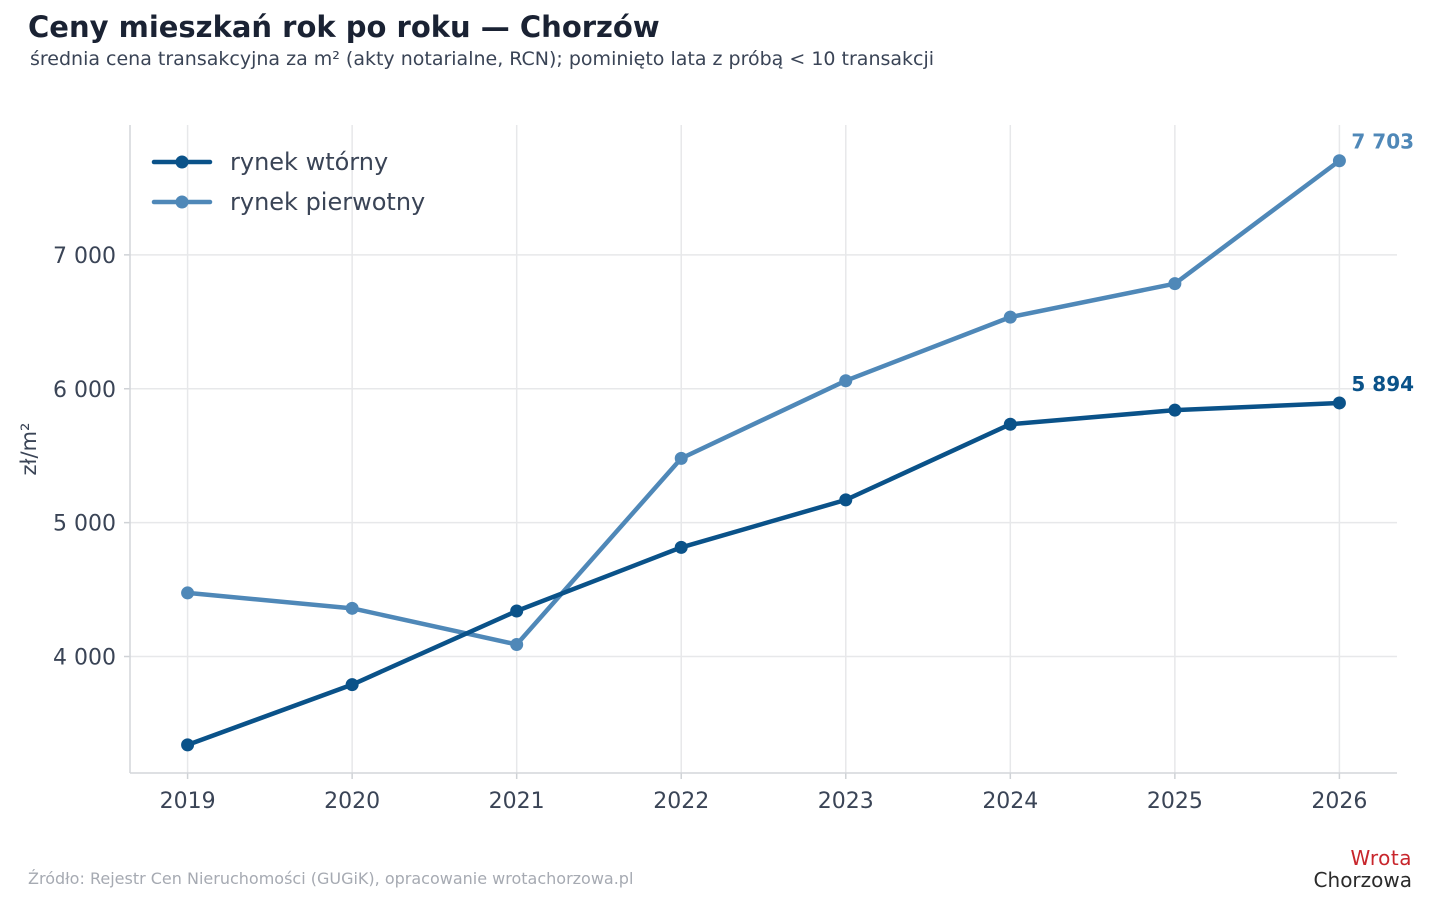  I want to click on x-tick-label: 2021, so click(517, 801).